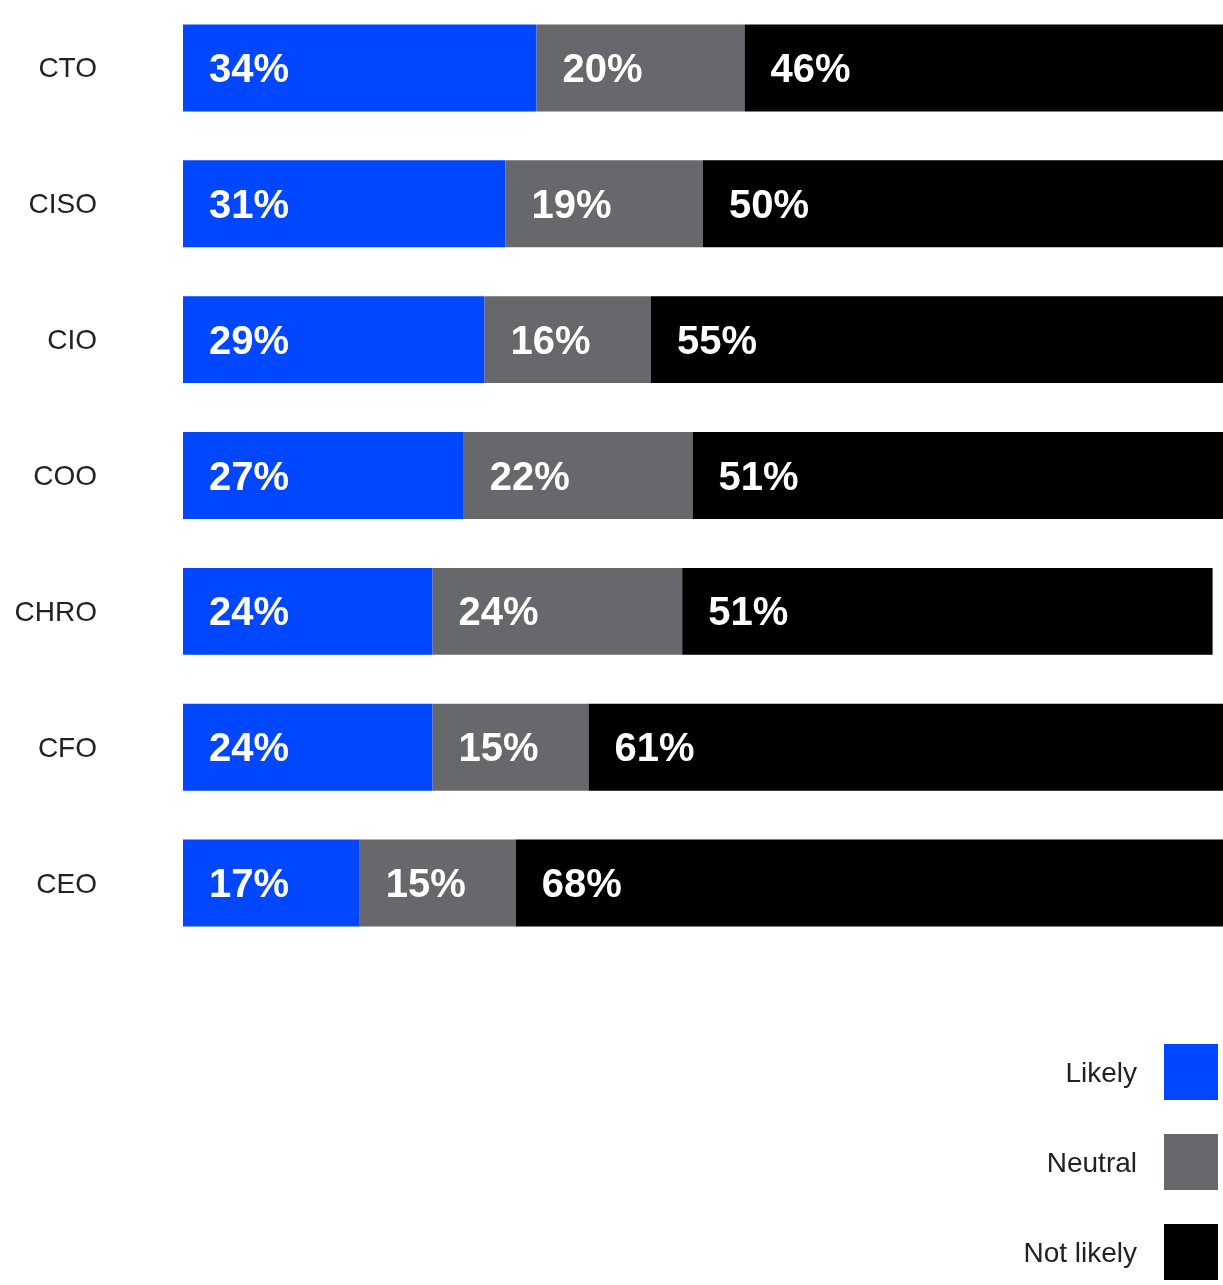 The width and height of the screenshot is (1223, 1285). I want to click on data-label: 20%, so click(602, 67).